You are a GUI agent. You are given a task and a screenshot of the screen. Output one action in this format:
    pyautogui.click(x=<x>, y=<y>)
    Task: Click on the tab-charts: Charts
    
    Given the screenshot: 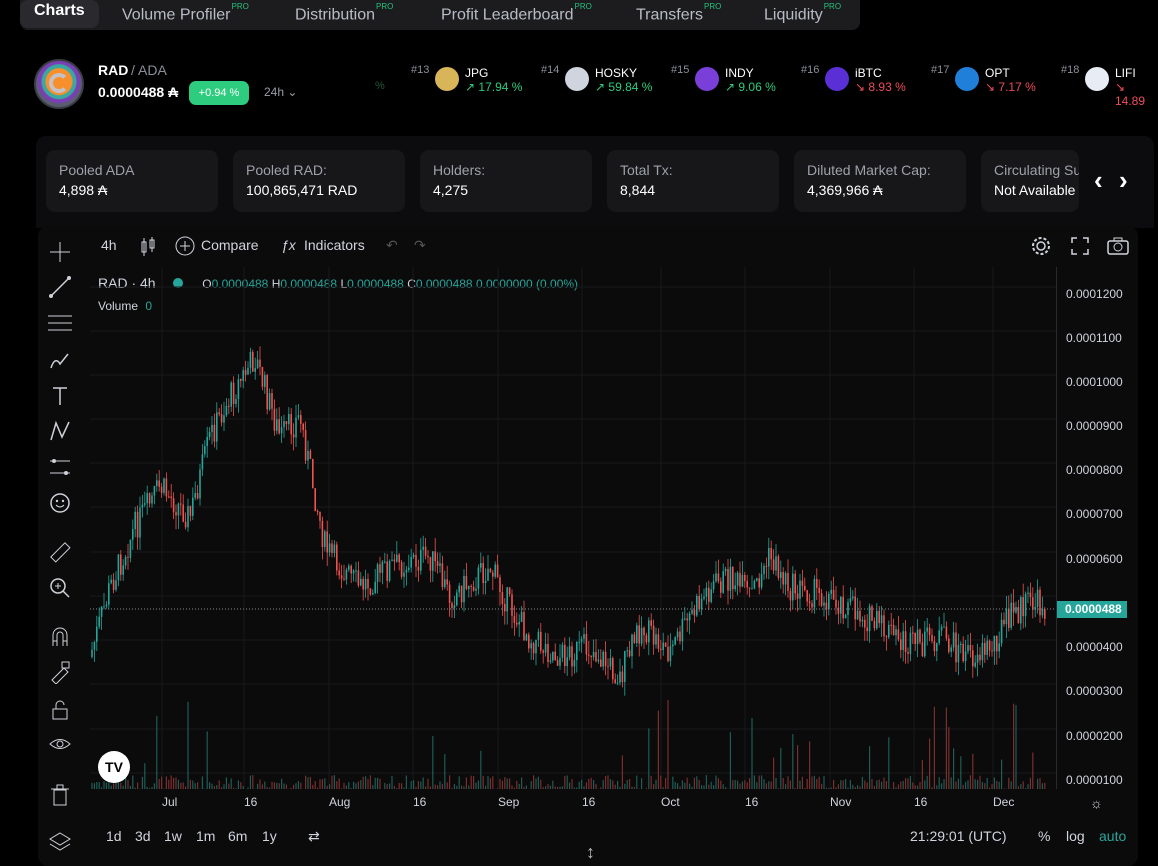 What is the action you would take?
    pyautogui.click(x=59, y=14)
    